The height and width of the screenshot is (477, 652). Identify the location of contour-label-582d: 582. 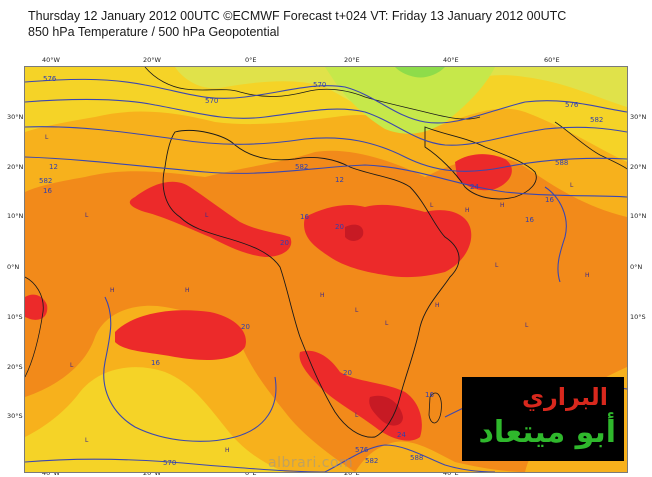
(371, 461).